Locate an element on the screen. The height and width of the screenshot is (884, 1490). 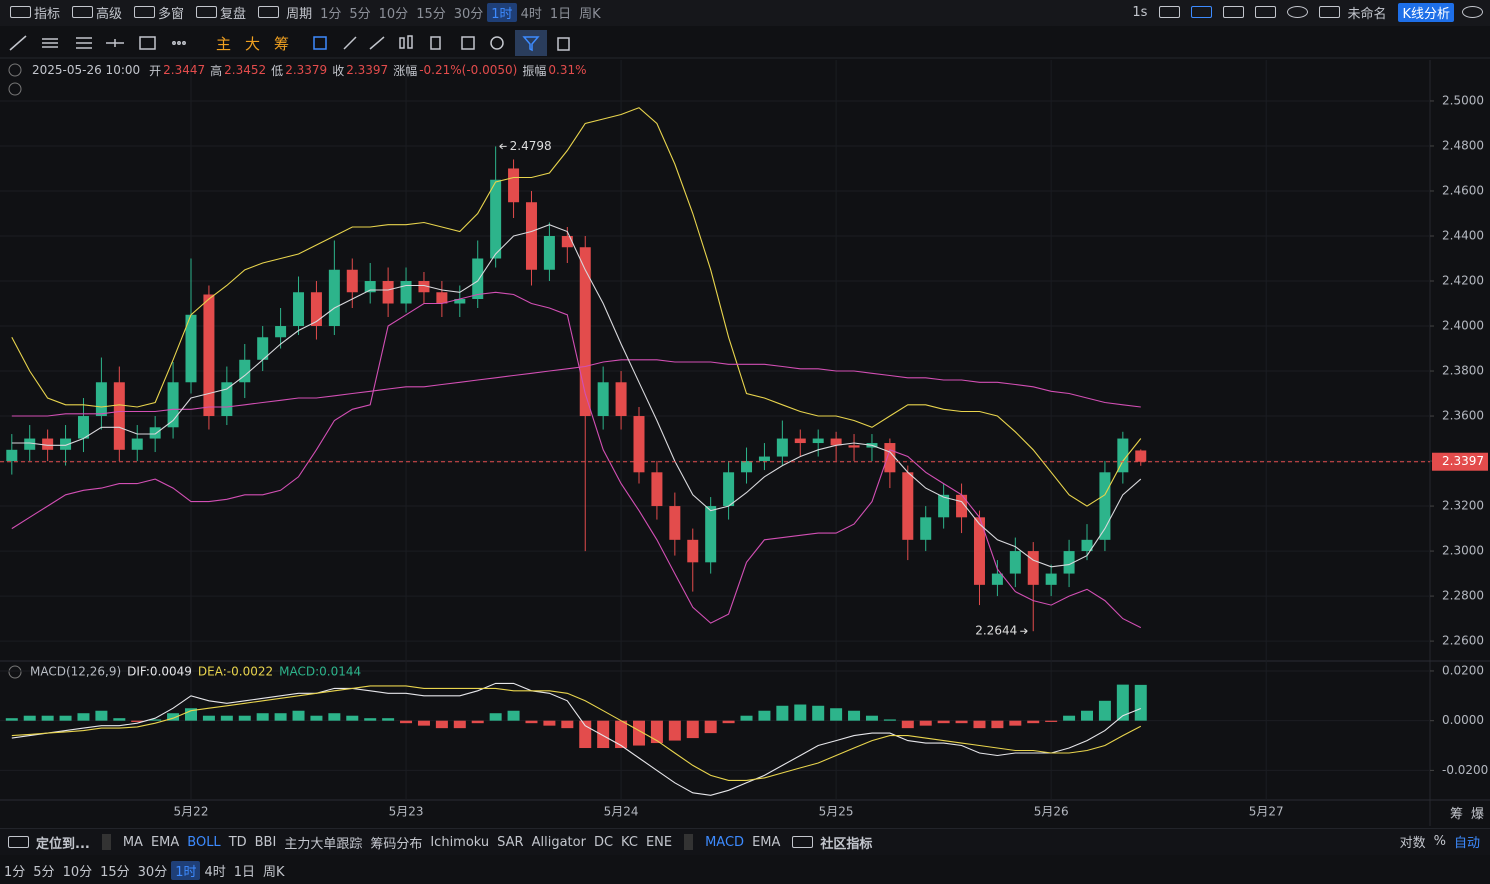
menu-item: 指标 is located at coordinates (47, 14).